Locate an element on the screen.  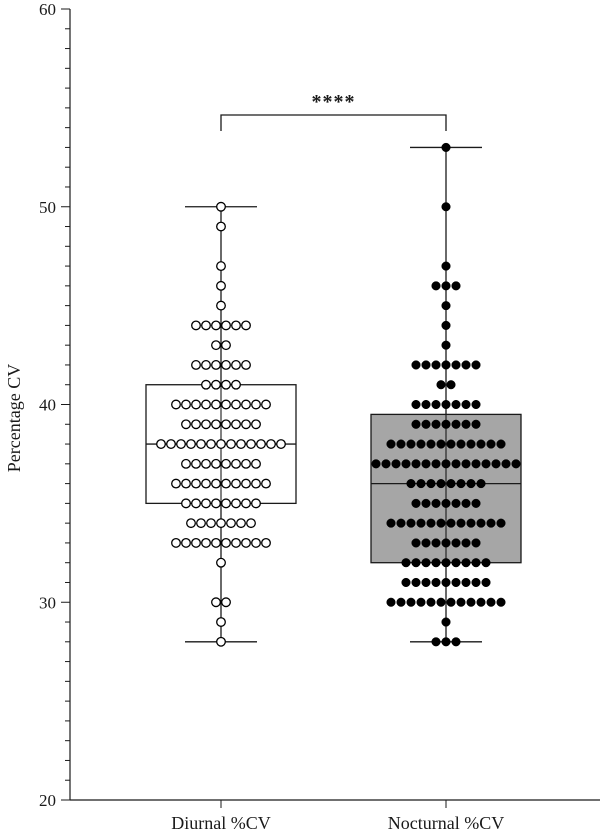
y-axis: 20 30 40 50 60 is located at coordinates (55, 405).